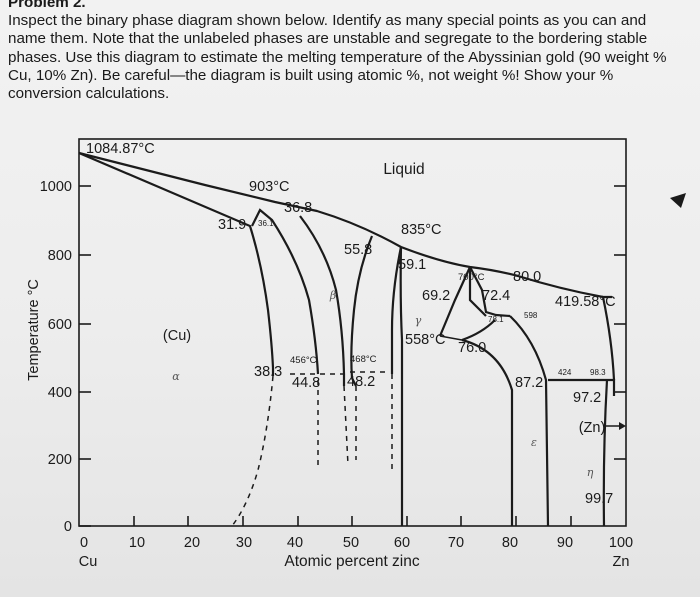  I want to click on label-700c: 700°C, so click(471, 277).